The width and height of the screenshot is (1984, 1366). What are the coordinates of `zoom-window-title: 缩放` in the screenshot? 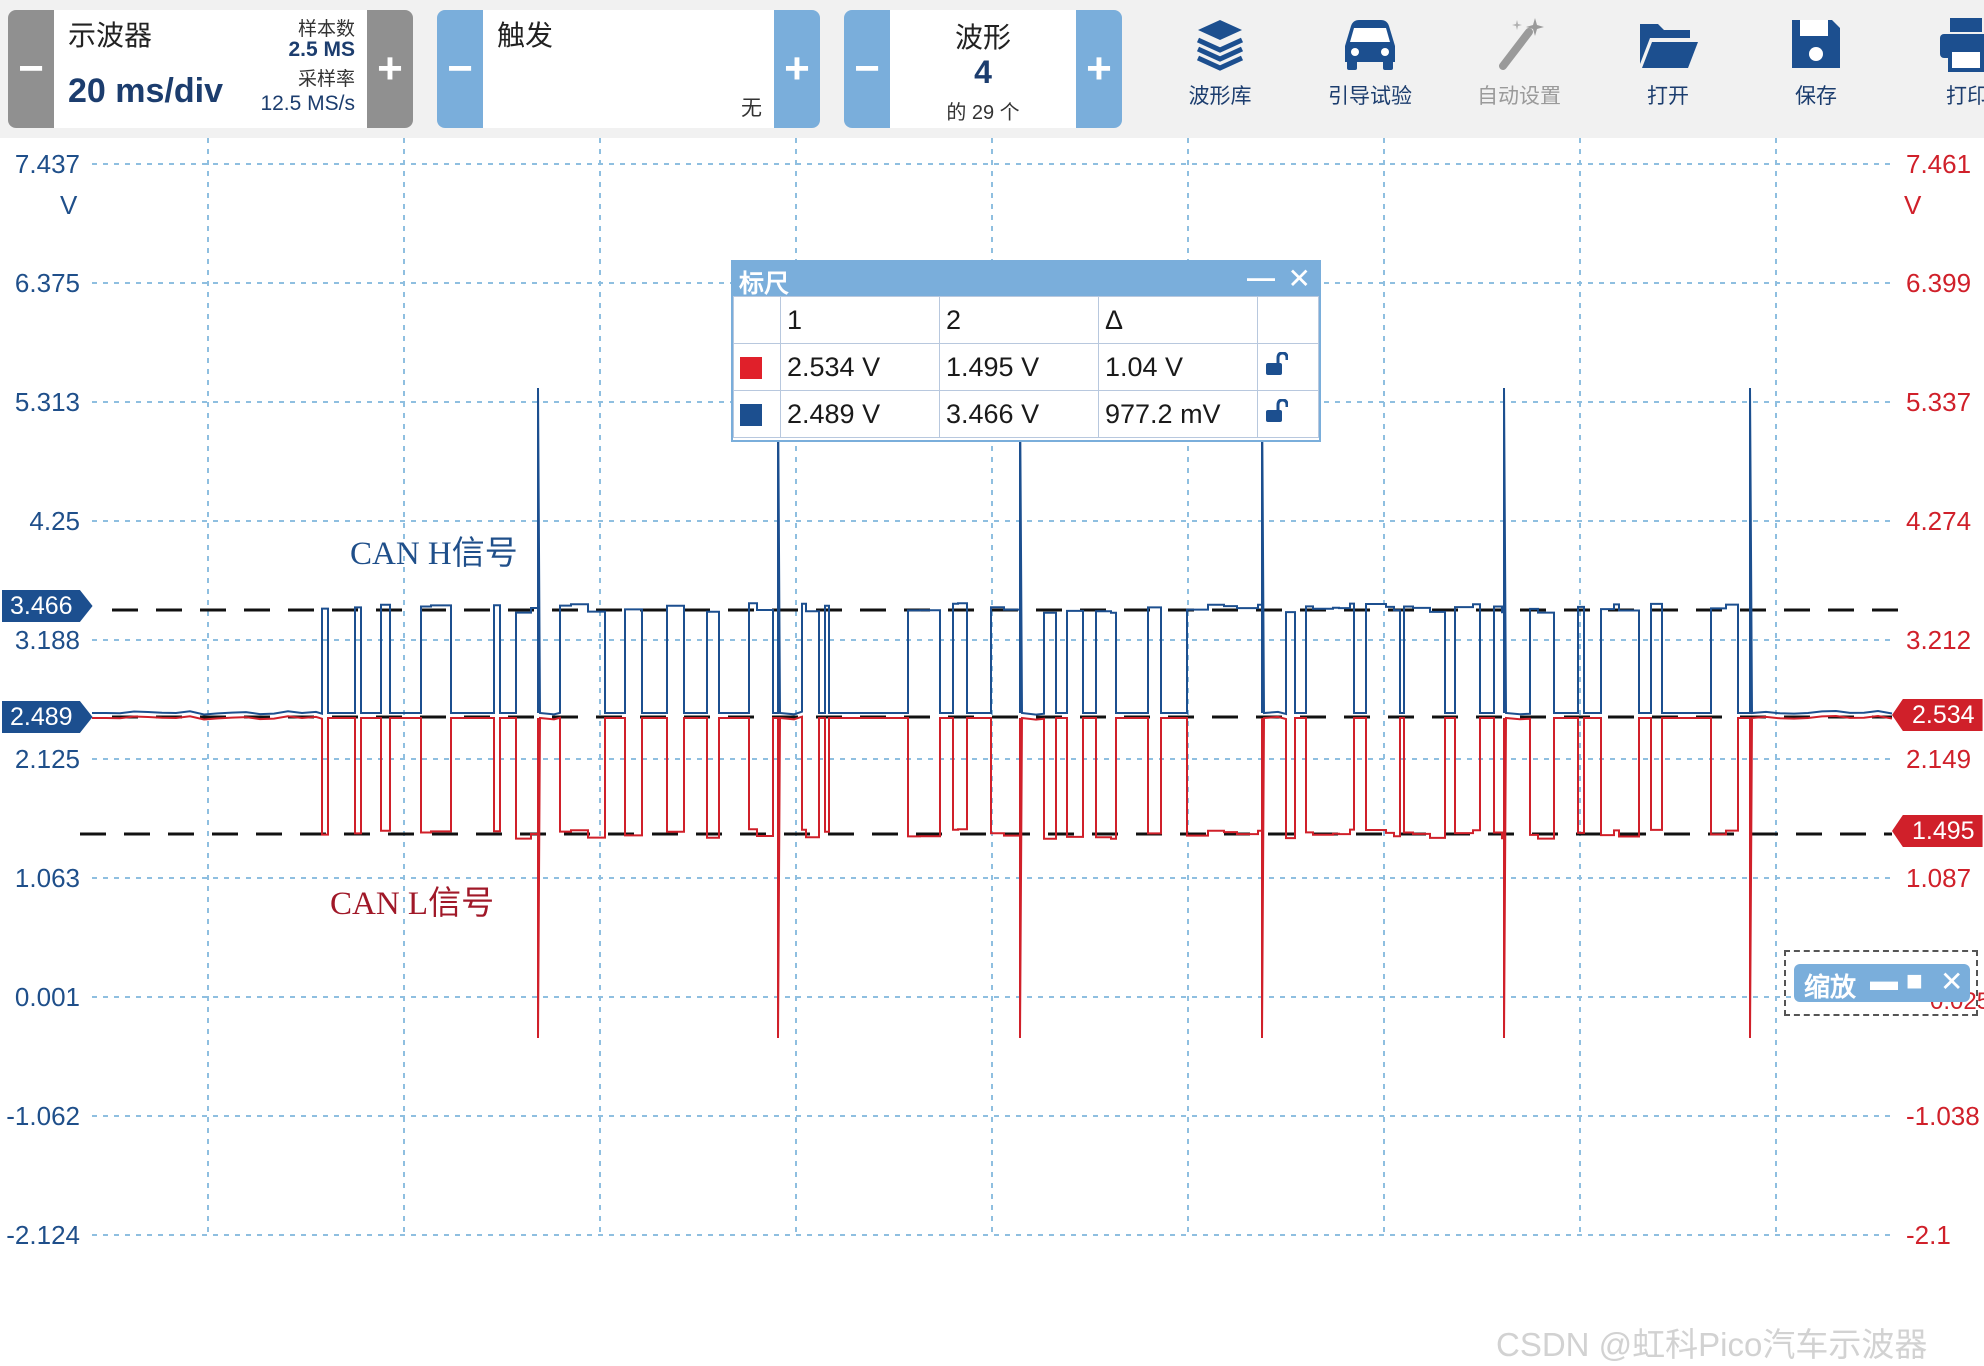 It's located at (1830, 987).